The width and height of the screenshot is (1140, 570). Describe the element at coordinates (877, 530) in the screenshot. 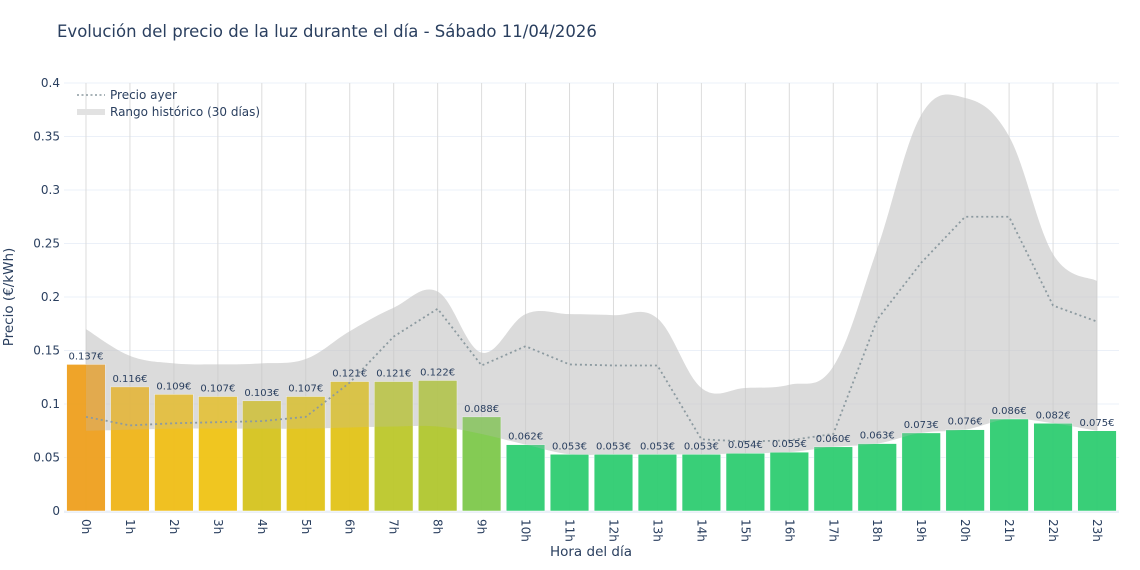

I see `x-tick-label: 18h` at that location.